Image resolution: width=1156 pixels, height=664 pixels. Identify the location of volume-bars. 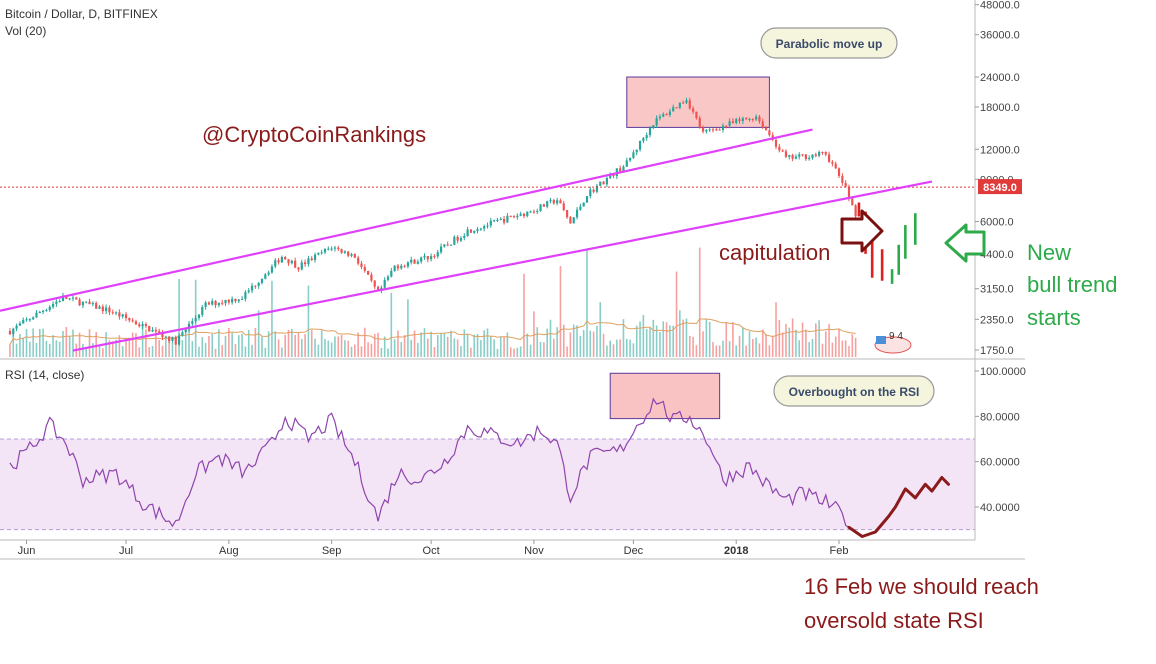
(433, 302).